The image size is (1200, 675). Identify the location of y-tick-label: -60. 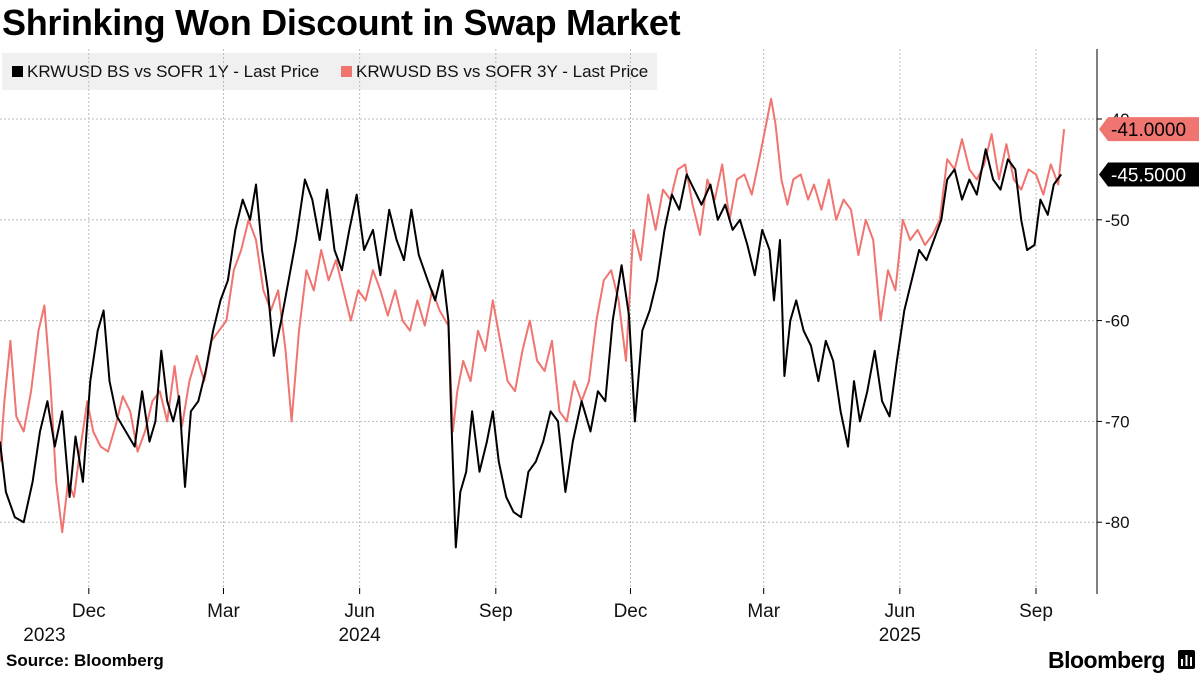
(1117, 321).